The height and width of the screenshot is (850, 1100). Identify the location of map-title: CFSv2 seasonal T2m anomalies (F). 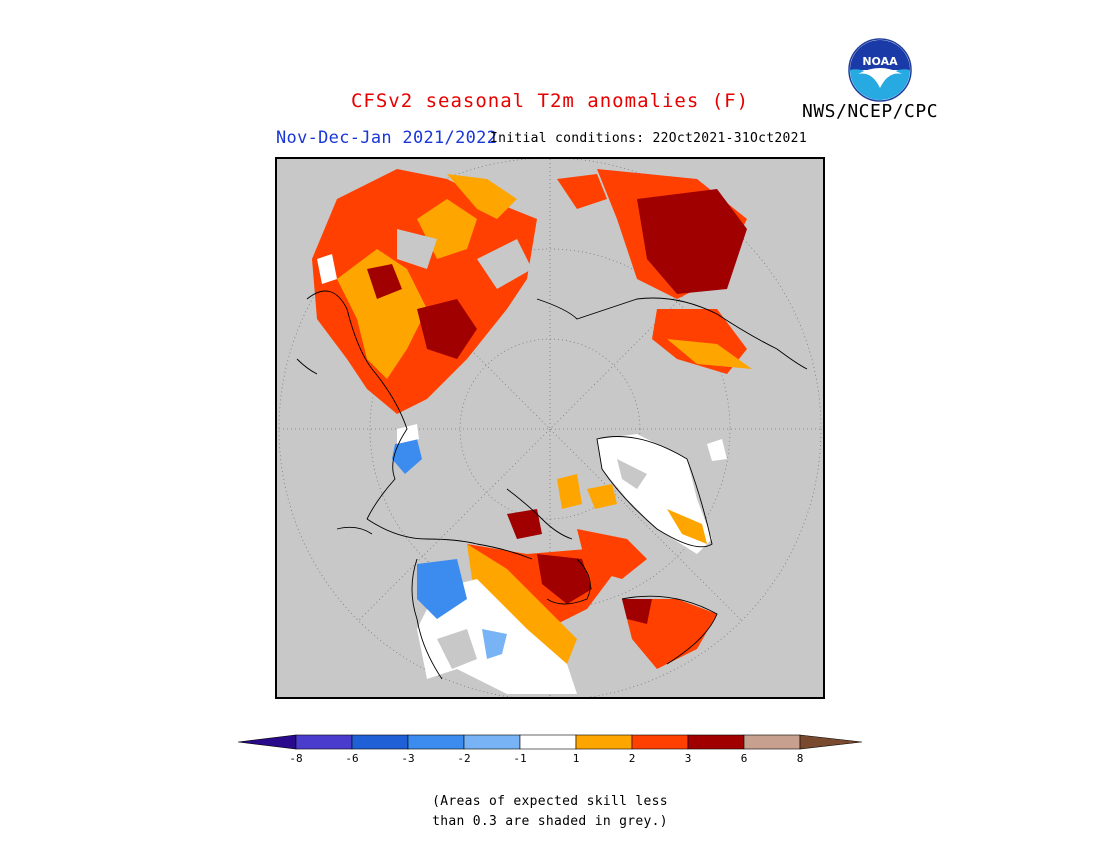
(550, 101).